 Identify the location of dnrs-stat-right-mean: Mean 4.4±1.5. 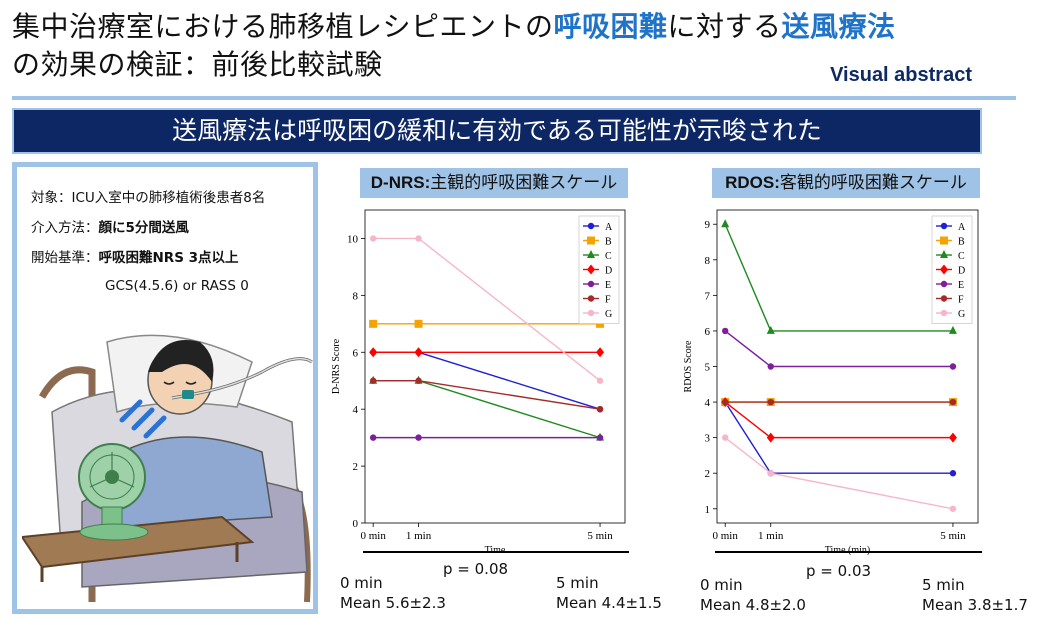
(609, 603).